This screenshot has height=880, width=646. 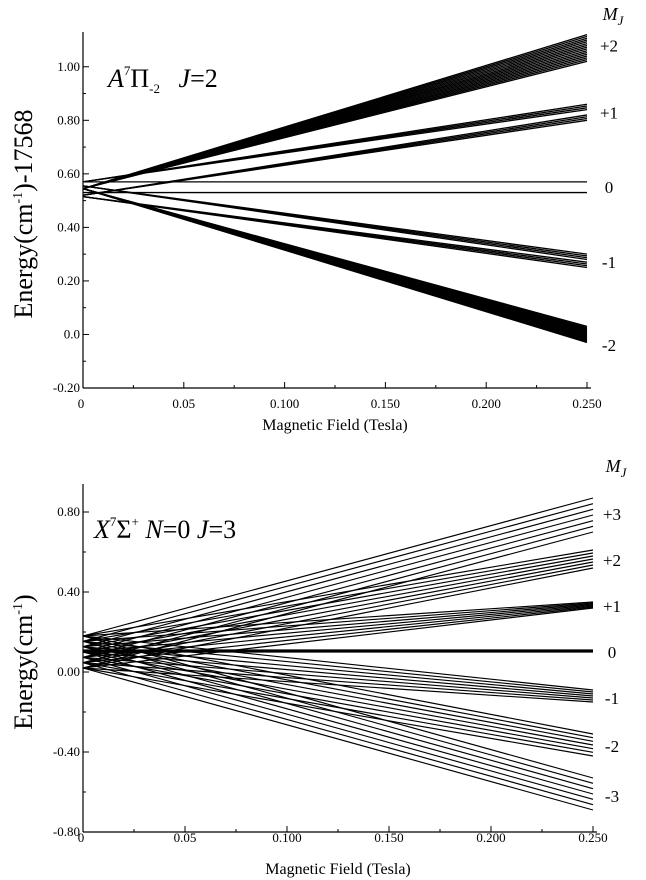 What do you see at coordinates (66, 831) in the screenshot?
I see `y-tick-label: -0.80` at bounding box center [66, 831].